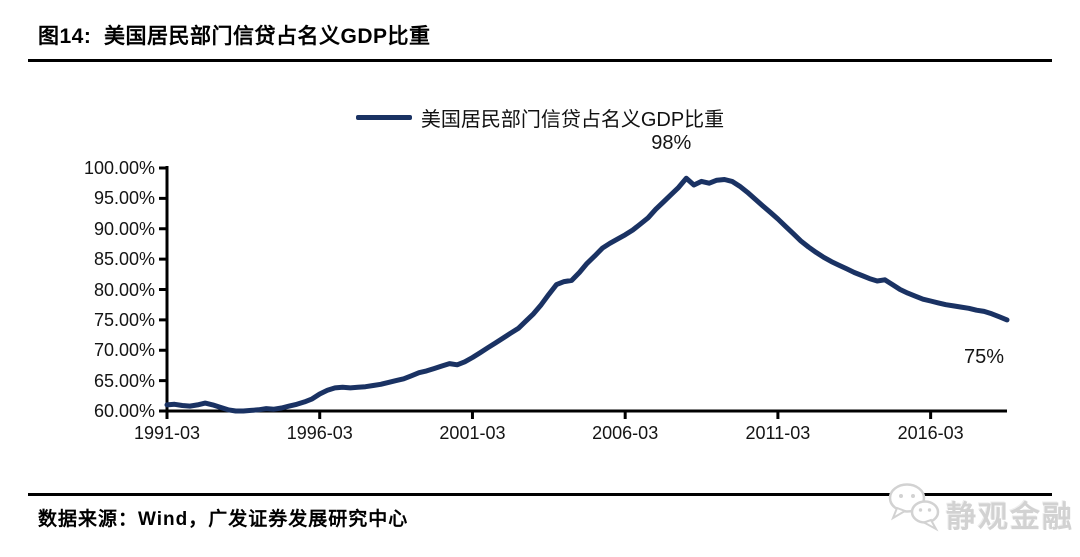 The height and width of the screenshot is (557, 1080). Describe the element at coordinates (625, 433) in the screenshot. I see `x-axis-label: 2006-03` at that location.